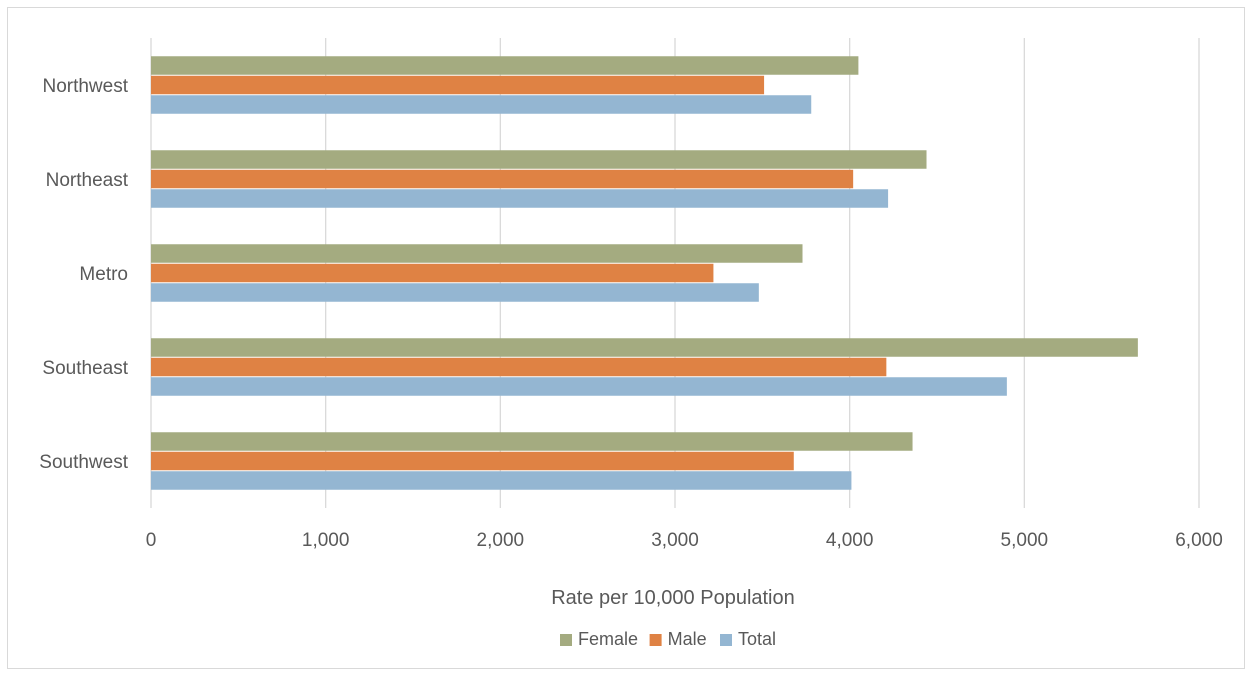 This screenshot has height=675, width=1253. What do you see at coordinates (458, 85) in the screenshot?
I see `bar-northwest-male` at bounding box center [458, 85].